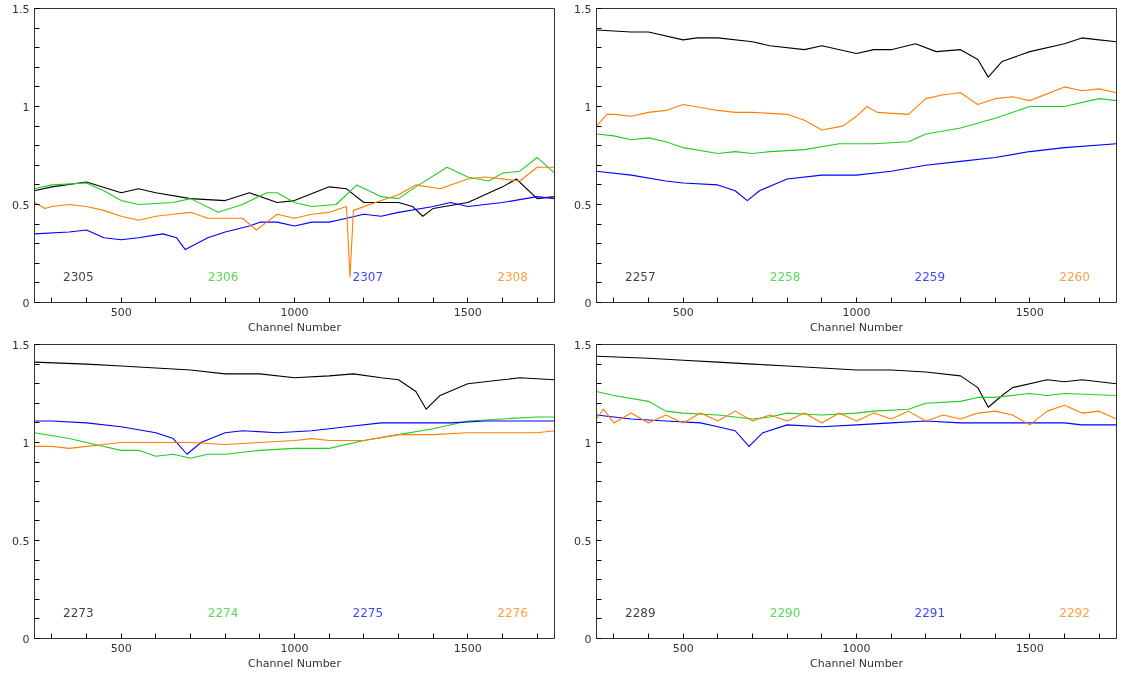  Describe the element at coordinates (368, 612) in the screenshot. I see `text: 2275` at that location.